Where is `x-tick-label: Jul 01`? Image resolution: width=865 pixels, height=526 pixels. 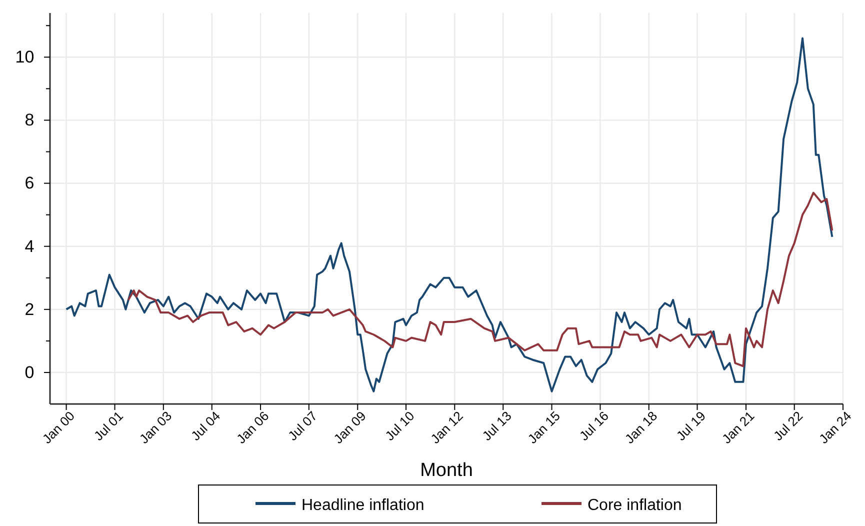 x-tick-label: Jul 01 is located at coordinates (108, 426).